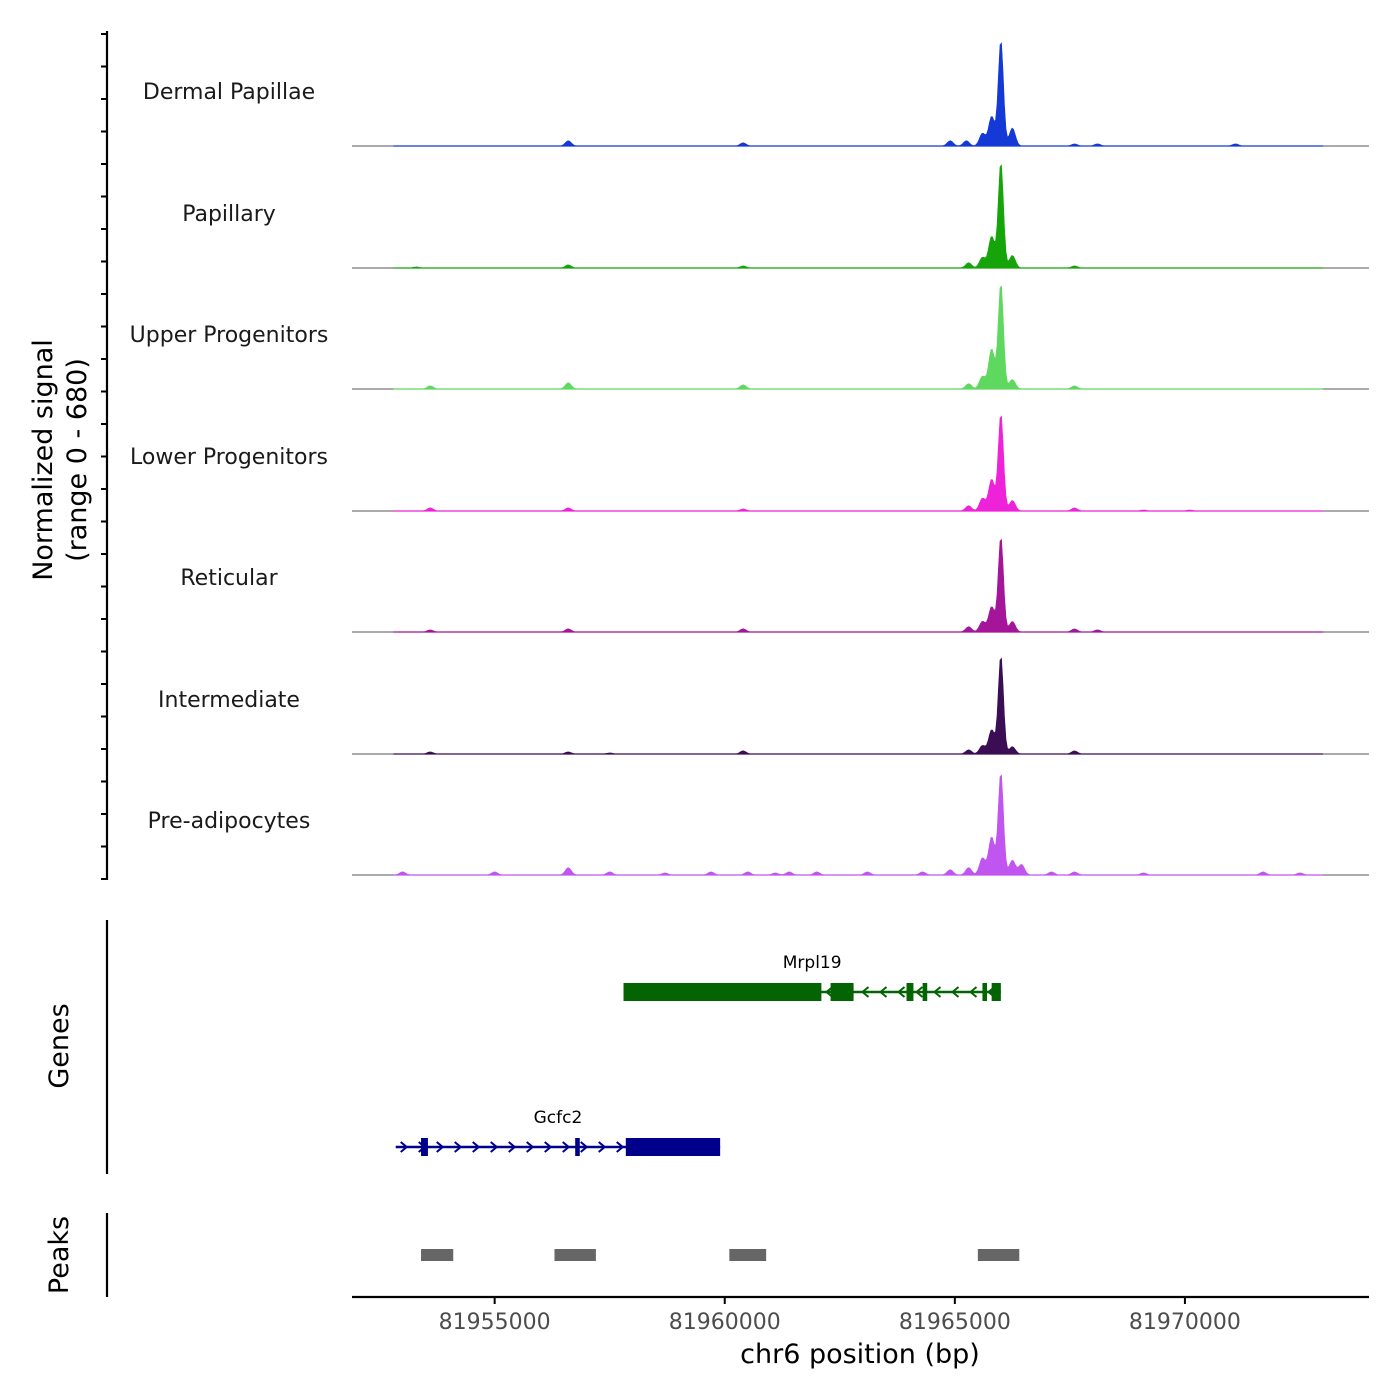  Describe the element at coordinates (43, 460) in the screenshot. I see `y-axis-title-line1: Normalized signal` at that location.